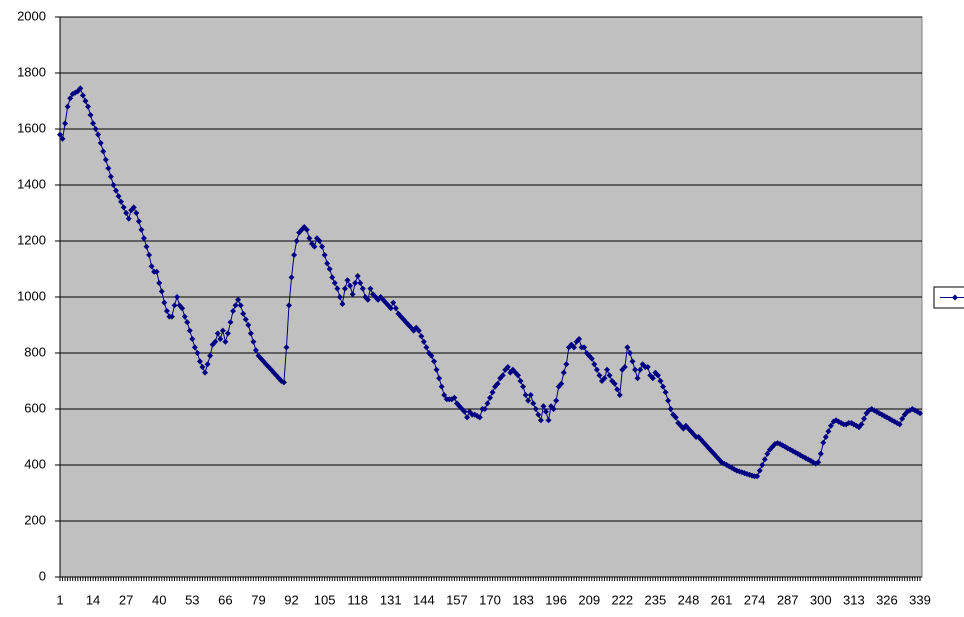  Describe the element at coordinates (325, 599) in the screenshot. I see `x-tick-label: 105` at that location.